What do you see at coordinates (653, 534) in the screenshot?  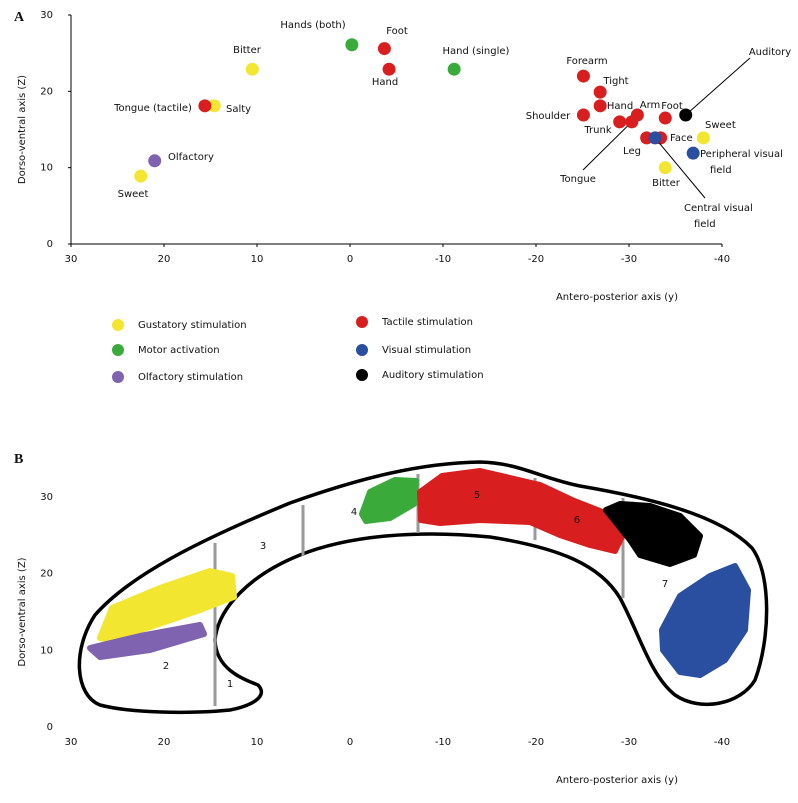 I see `auditory-region` at bounding box center [653, 534].